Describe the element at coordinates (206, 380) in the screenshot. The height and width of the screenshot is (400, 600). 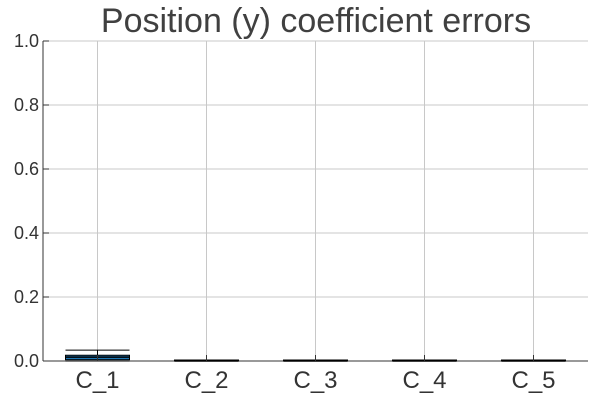
I see `xtick-label-1: C_2` at that location.